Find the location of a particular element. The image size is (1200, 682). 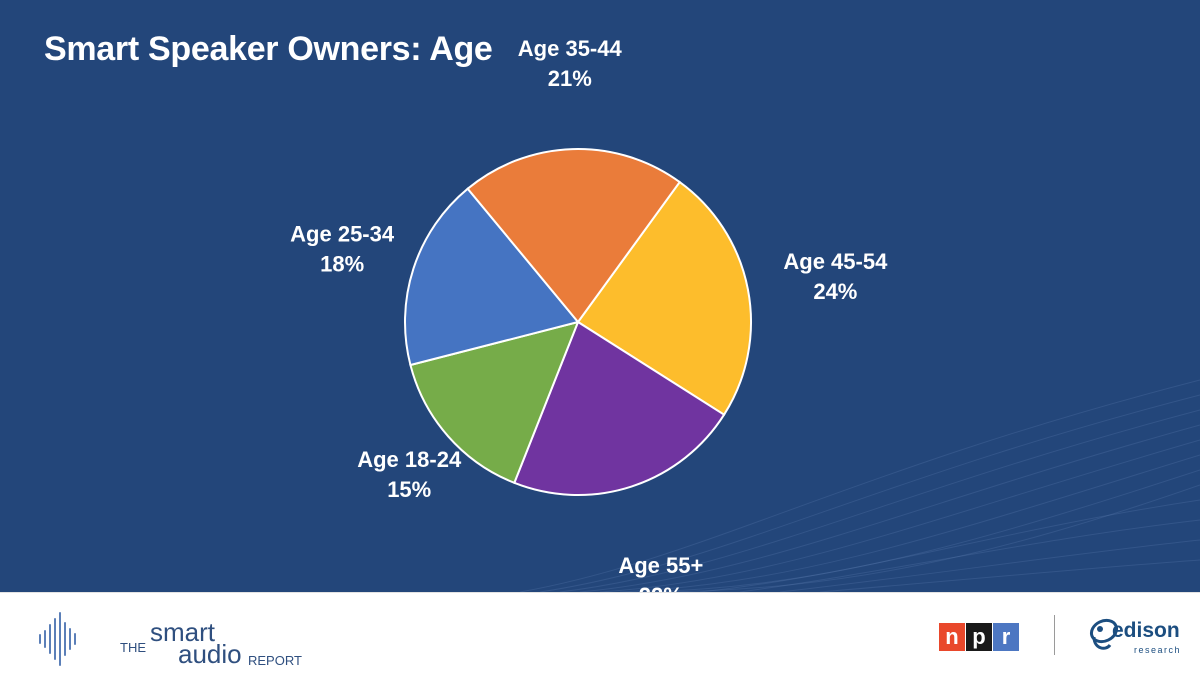

slice-label: Age 55+ is located at coordinates (660, 565).